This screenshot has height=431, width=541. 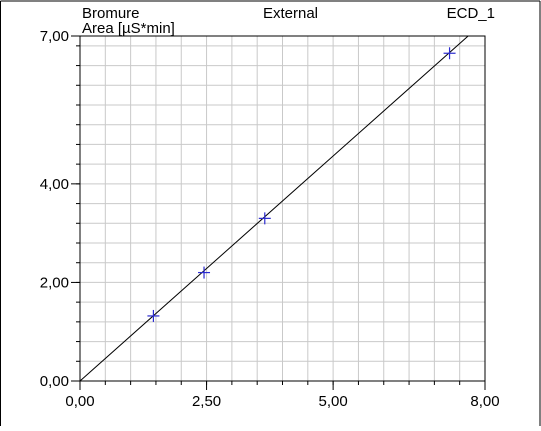 What do you see at coordinates (54, 184) in the screenshot?
I see `y-tick-label: 4,00` at bounding box center [54, 184].